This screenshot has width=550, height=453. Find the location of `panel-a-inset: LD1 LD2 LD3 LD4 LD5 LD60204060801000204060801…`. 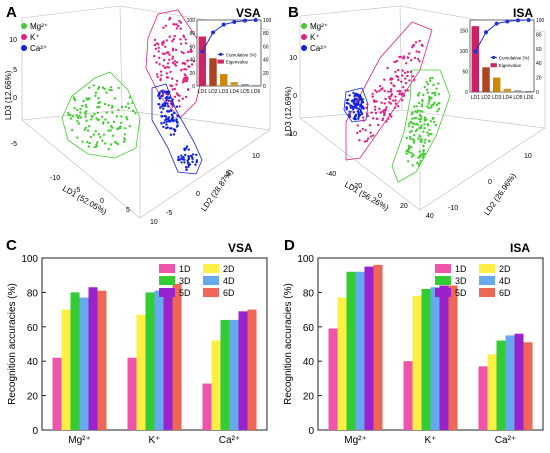

panel-a-inset: LD1 LD2 LD3 LD4 LD5 LD60204060801000204060801… is located at coordinates (229, 56).